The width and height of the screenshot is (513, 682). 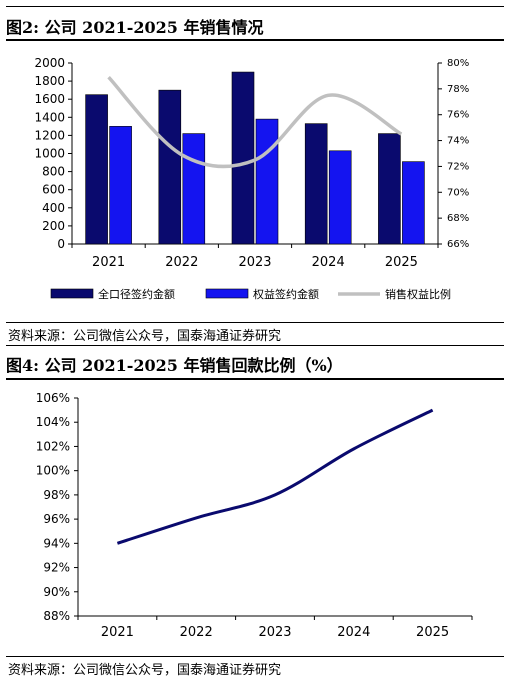 I want to click on figure4-collection-line, so click(x=275, y=476).